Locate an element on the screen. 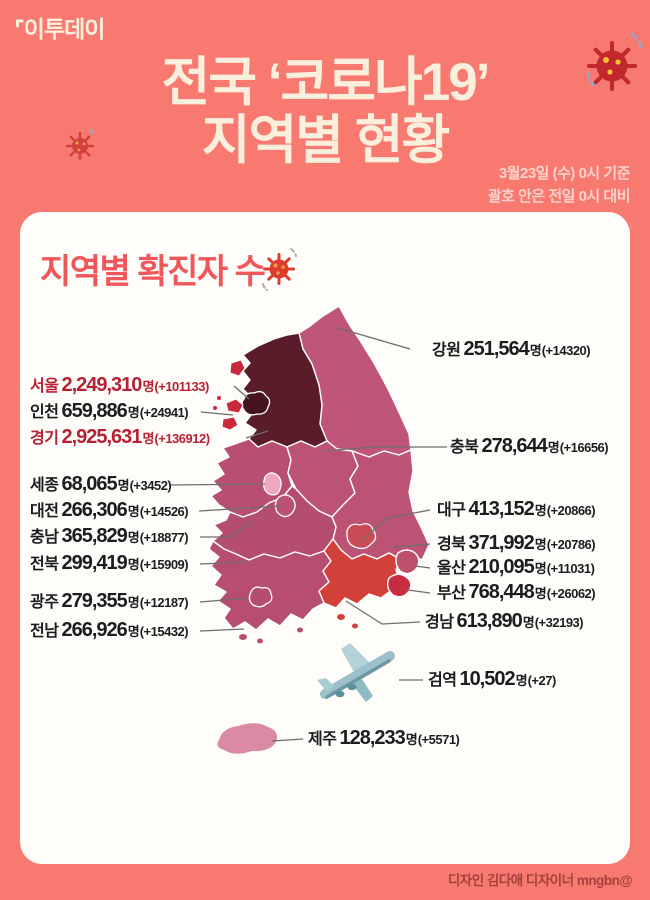 Image resolution: width=650 pixels, height=900 pixels. region-value: 128,233 is located at coordinates (372, 738).